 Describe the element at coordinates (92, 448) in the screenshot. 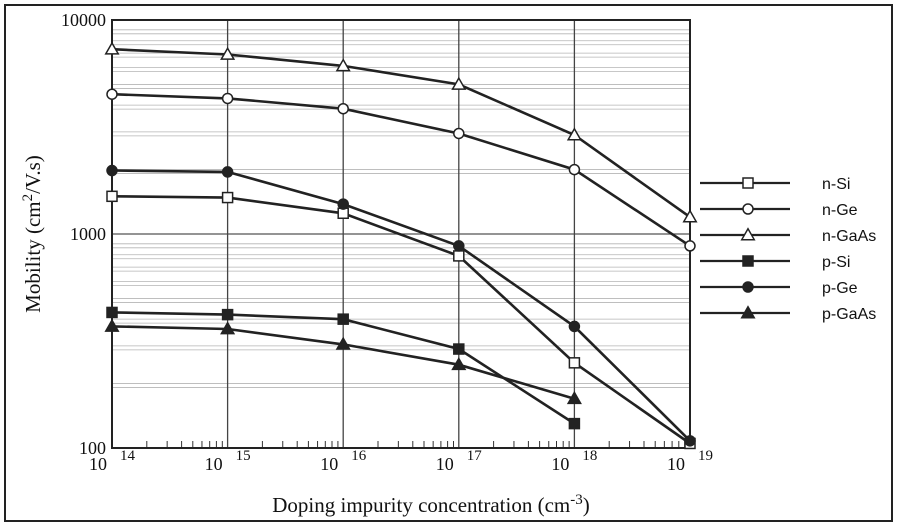

I see `y-tick-label: 100` at that location.